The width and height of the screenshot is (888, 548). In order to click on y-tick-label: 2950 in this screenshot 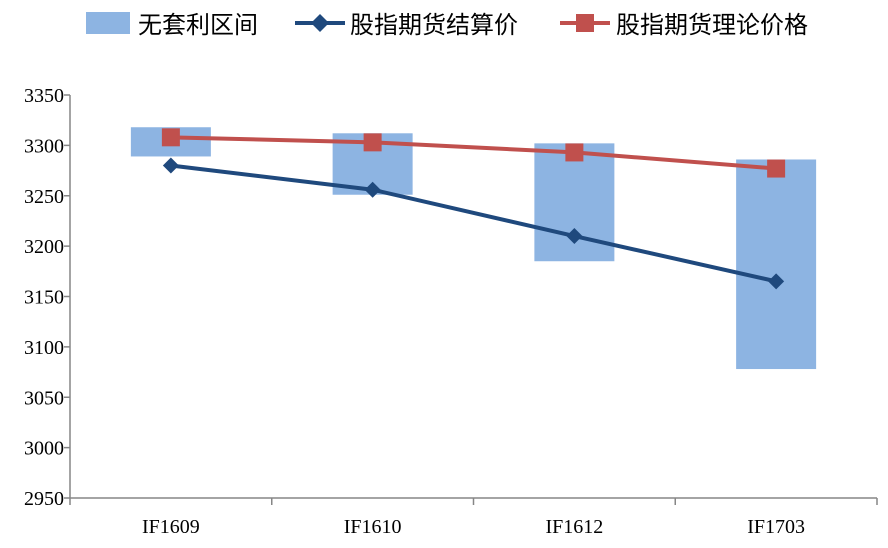, I will do `click(44, 499)`.